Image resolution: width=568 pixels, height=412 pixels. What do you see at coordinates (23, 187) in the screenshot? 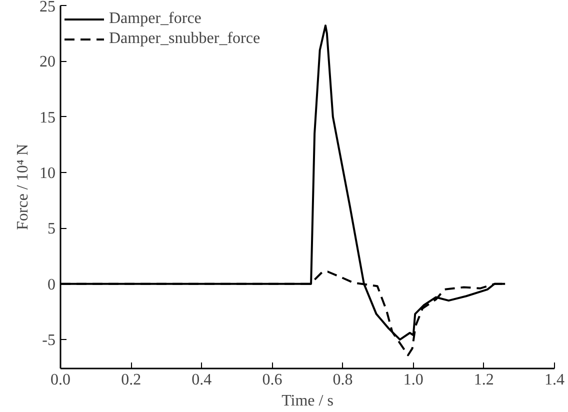
I see `y-axis-title: Force / 10⁴ N` at bounding box center [23, 187].